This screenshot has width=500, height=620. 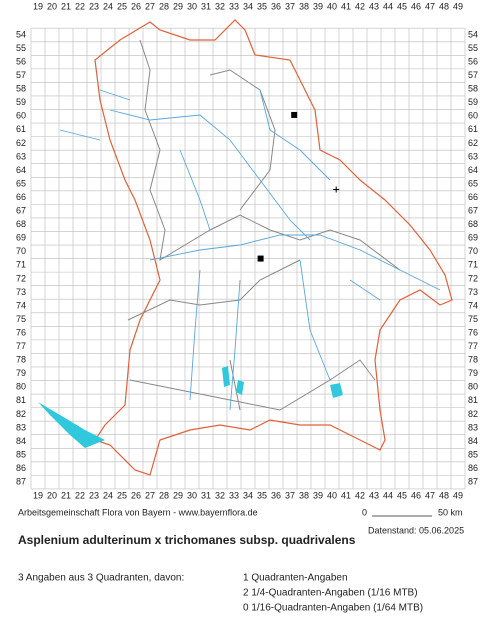 I want to click on column-label: 21, so click(x=66, y=6).